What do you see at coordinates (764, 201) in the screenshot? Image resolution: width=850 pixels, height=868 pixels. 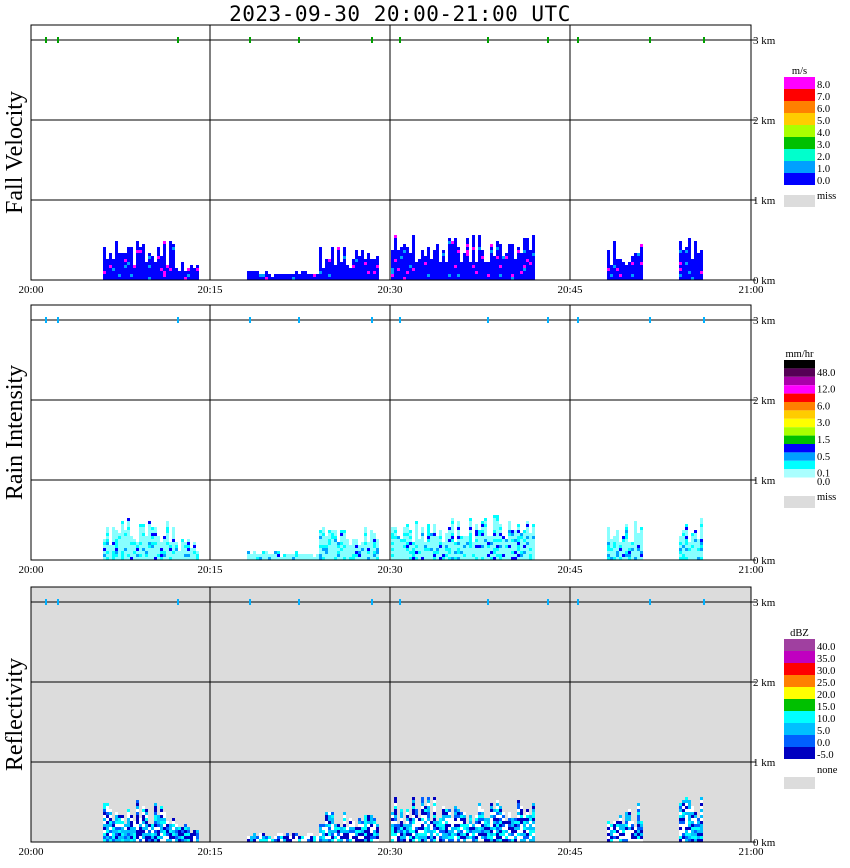 I see `y-tick-label: 1 km` at bounding box center [764, 201].